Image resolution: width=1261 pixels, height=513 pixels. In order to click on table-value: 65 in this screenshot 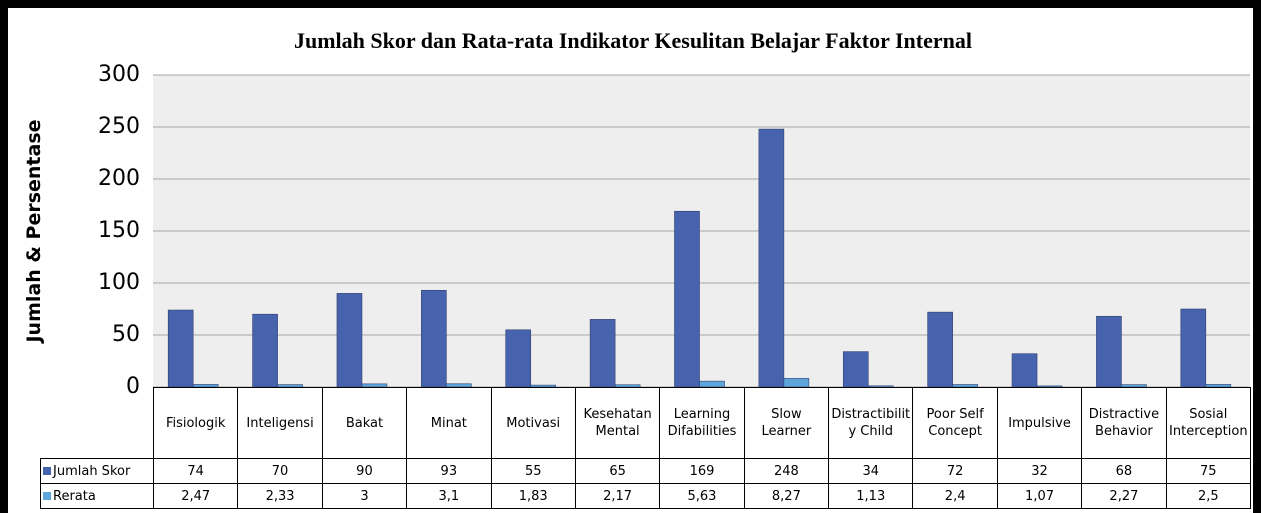, I will do `click(617, 471)`.